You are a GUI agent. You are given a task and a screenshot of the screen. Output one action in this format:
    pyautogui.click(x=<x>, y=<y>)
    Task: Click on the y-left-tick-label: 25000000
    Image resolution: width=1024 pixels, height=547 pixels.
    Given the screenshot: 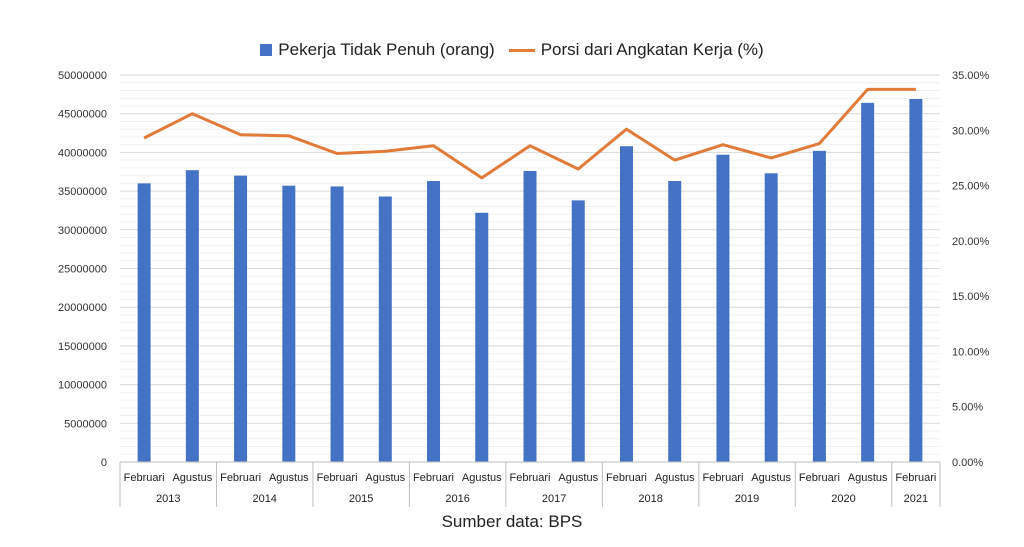 What is the action you would take?
    pyautogui.click(x=82, y=270)
    